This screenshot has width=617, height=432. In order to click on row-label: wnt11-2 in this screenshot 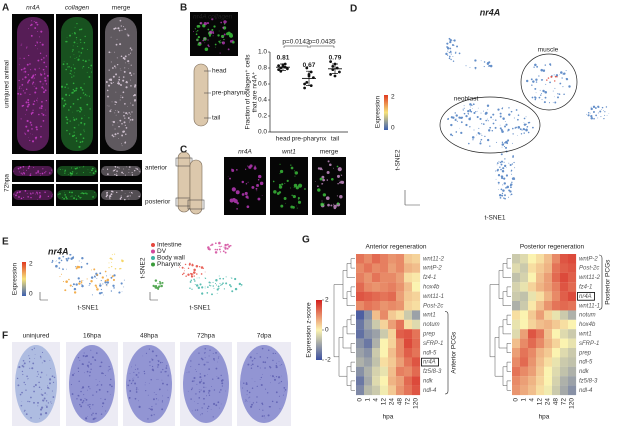, I will do `click(434, 259)`.